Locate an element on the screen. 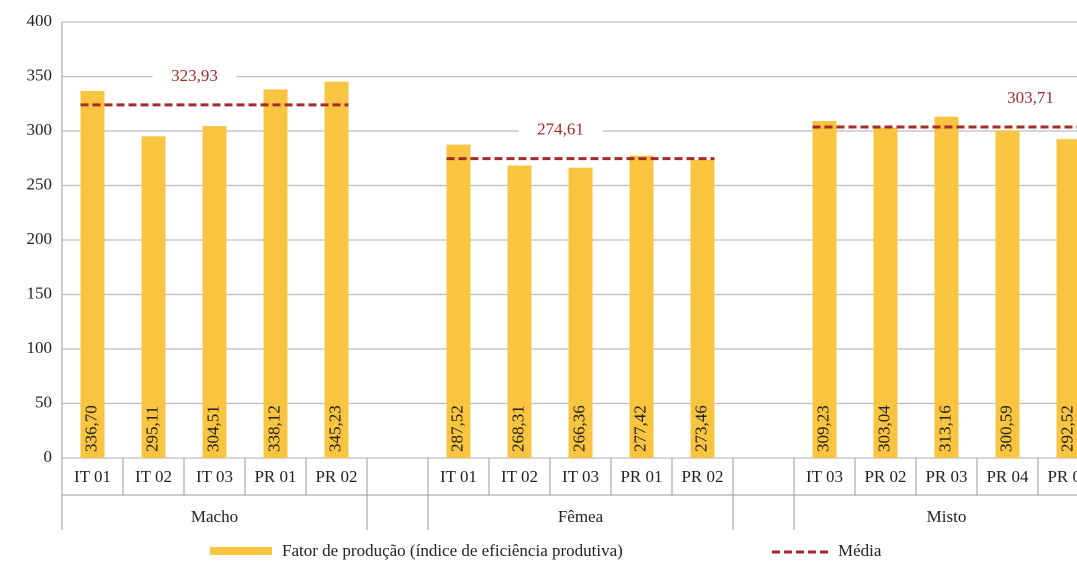  y-tick-label: 150 is located at coordinates (40, 292).